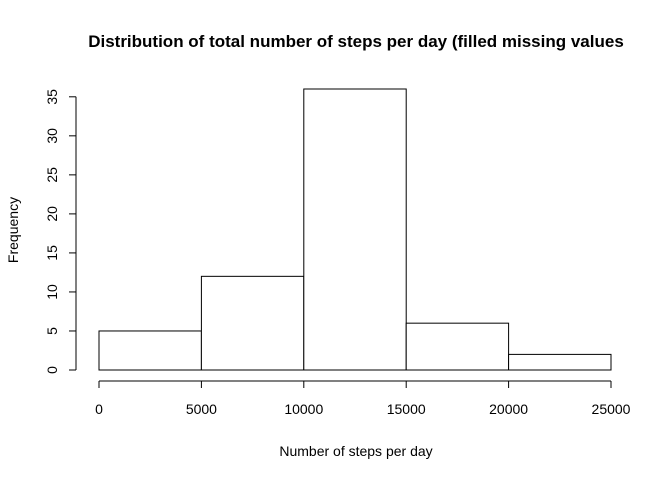 The image size is (672, 480). Describe the element at coordinates (406, 409) in the screenshot. I see `x-tick-label-3: 15000` at that location.